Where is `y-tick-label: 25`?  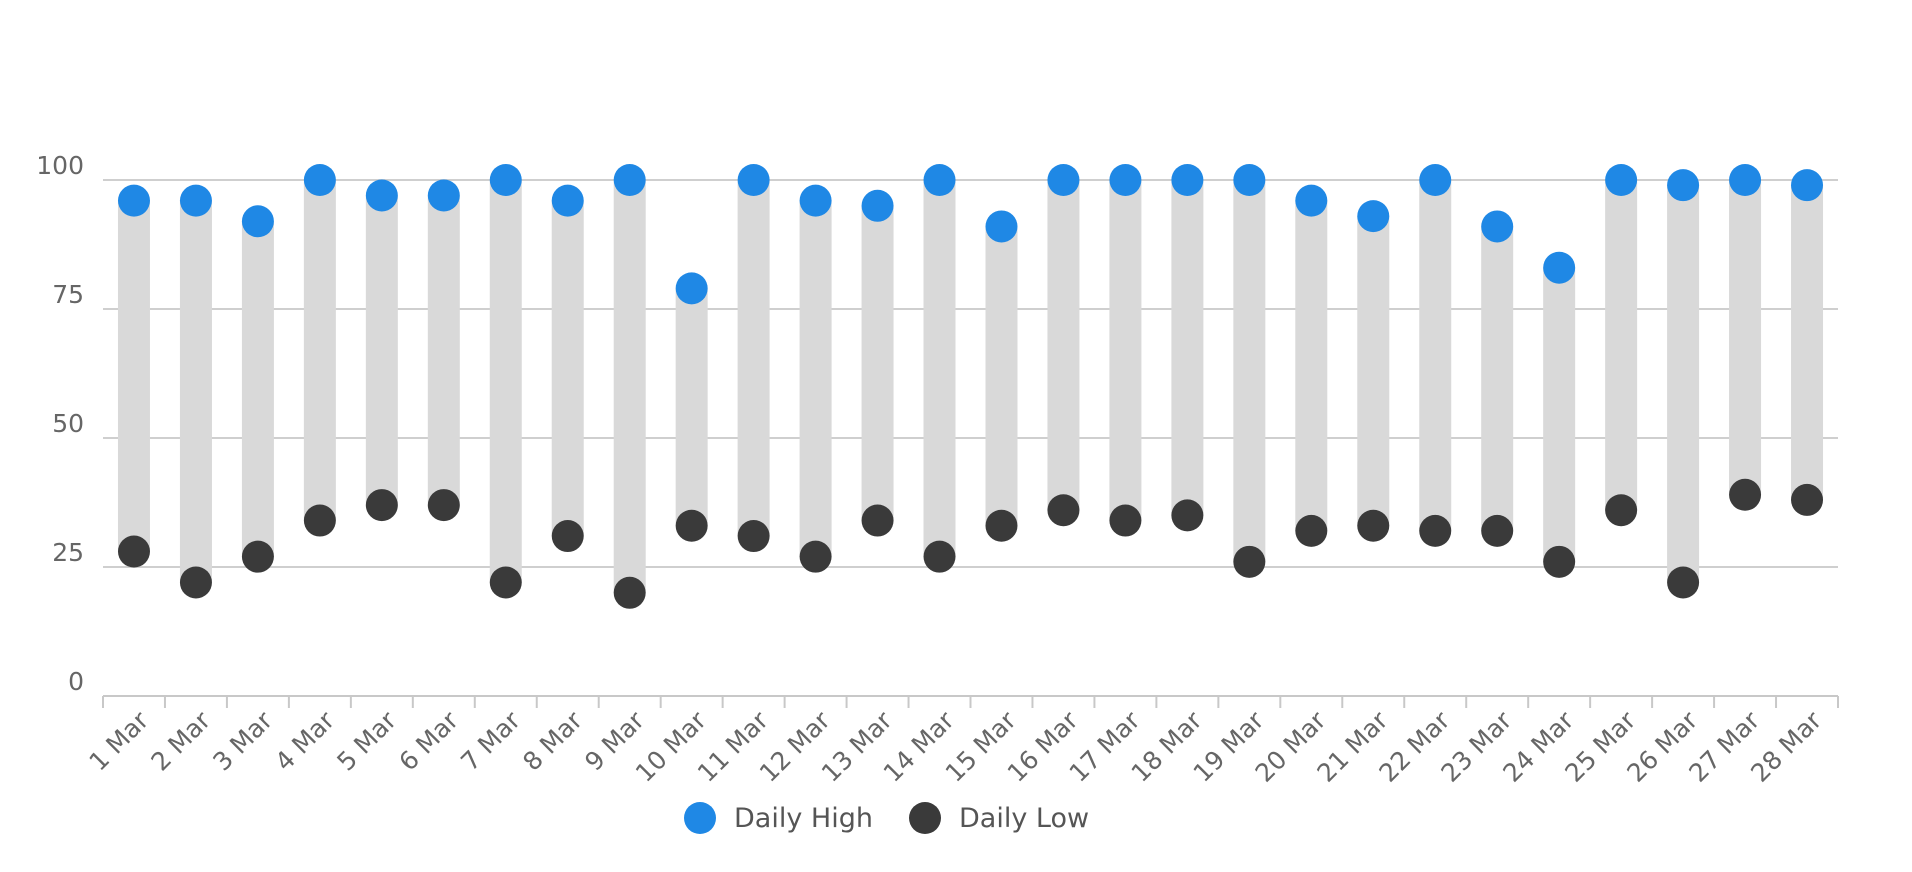
y-tick-label: 25 is located at coordinates (68, 552).